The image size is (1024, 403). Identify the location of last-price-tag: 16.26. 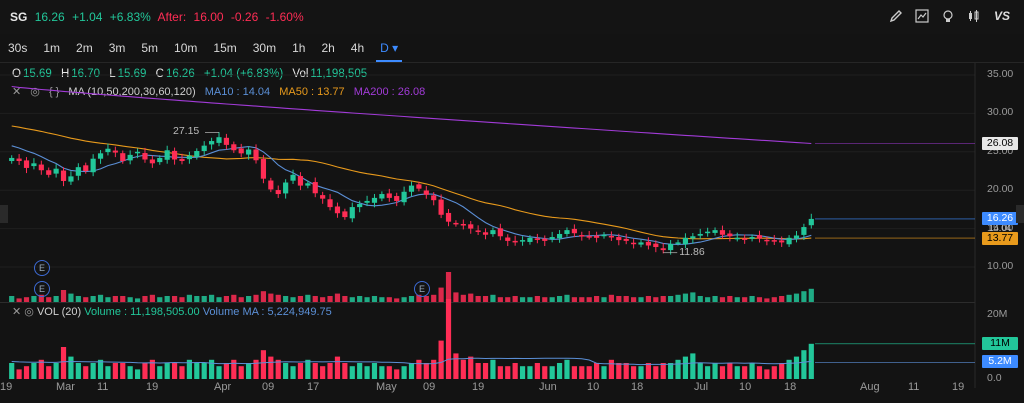
(1000, 218).